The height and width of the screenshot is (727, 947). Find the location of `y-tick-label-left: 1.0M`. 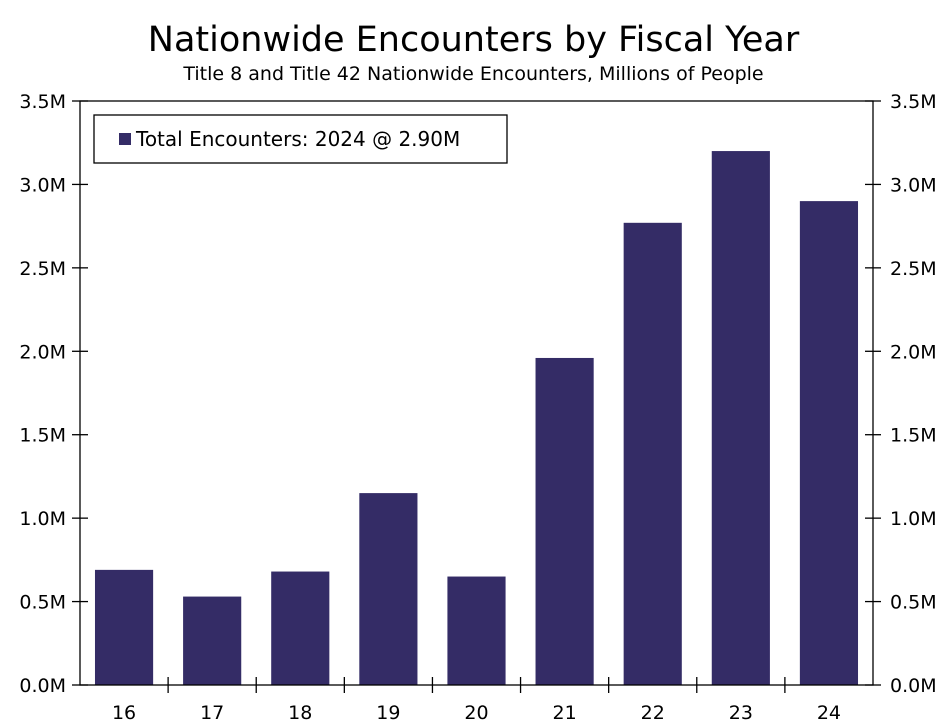

y-tick-label-left: 1.0M is located at coordinates (42, 519).